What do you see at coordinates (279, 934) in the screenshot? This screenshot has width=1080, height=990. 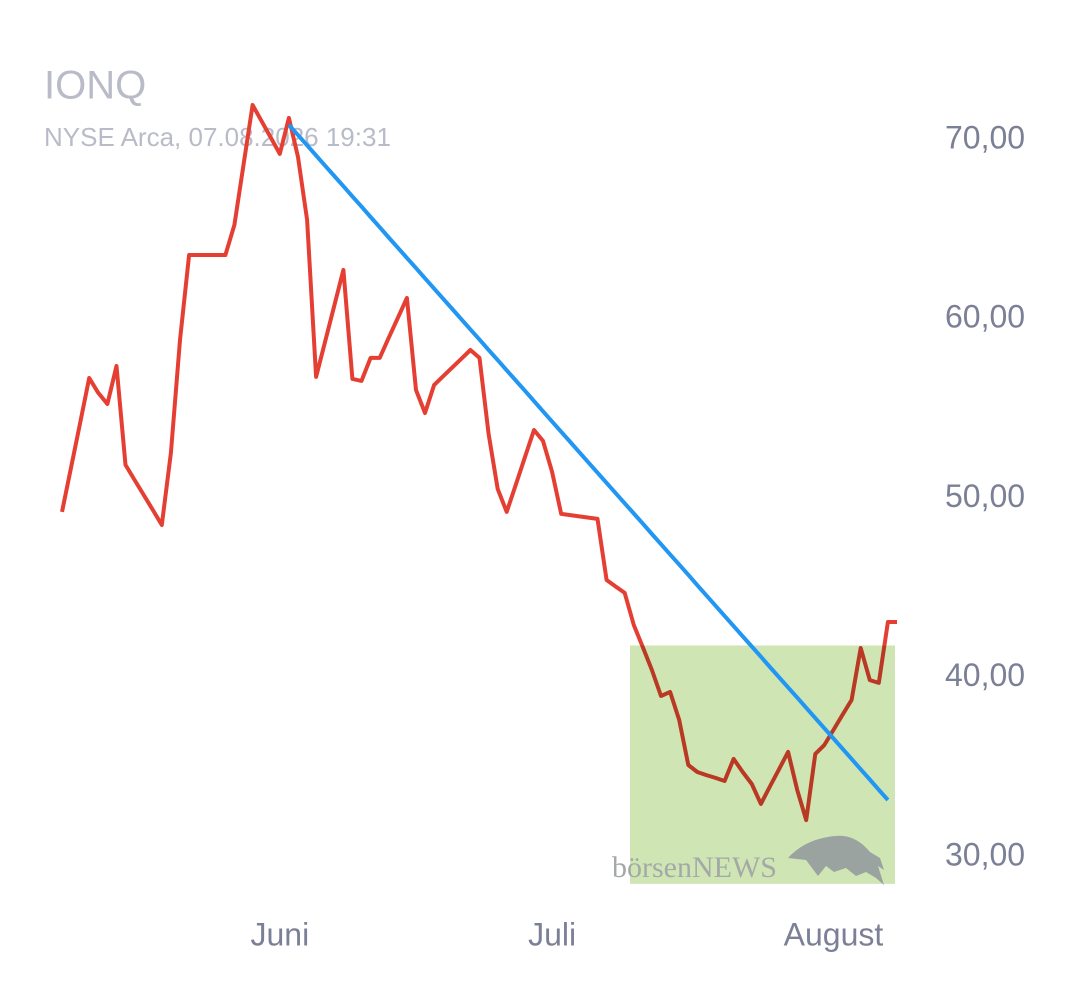 I see `x-tick-label: Juni` at bounding box center [279, 934].